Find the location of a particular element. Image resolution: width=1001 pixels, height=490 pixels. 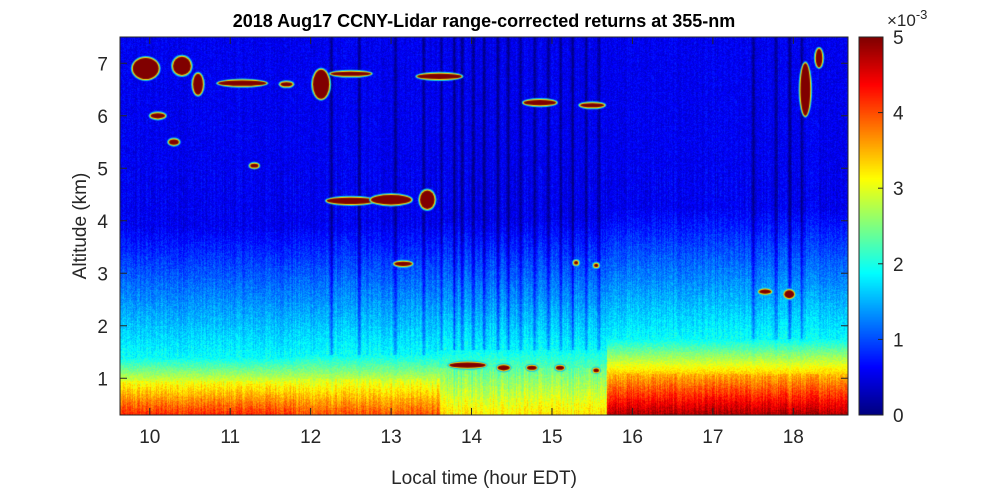

y-tick-label: 5 is located at coordinates (102, 169).